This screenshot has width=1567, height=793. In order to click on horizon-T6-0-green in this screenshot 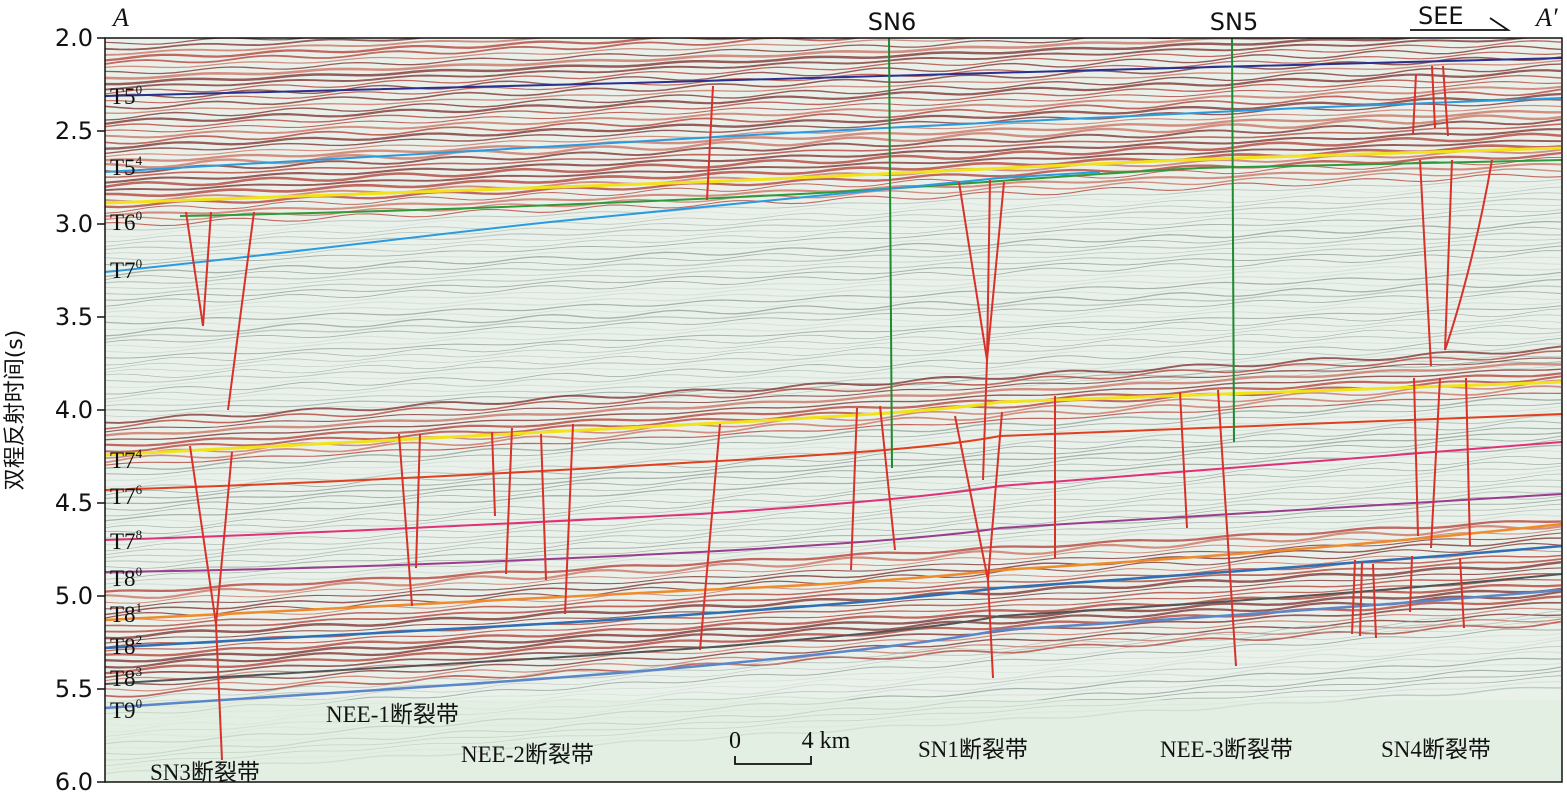, I will do `click(870, 188)`.